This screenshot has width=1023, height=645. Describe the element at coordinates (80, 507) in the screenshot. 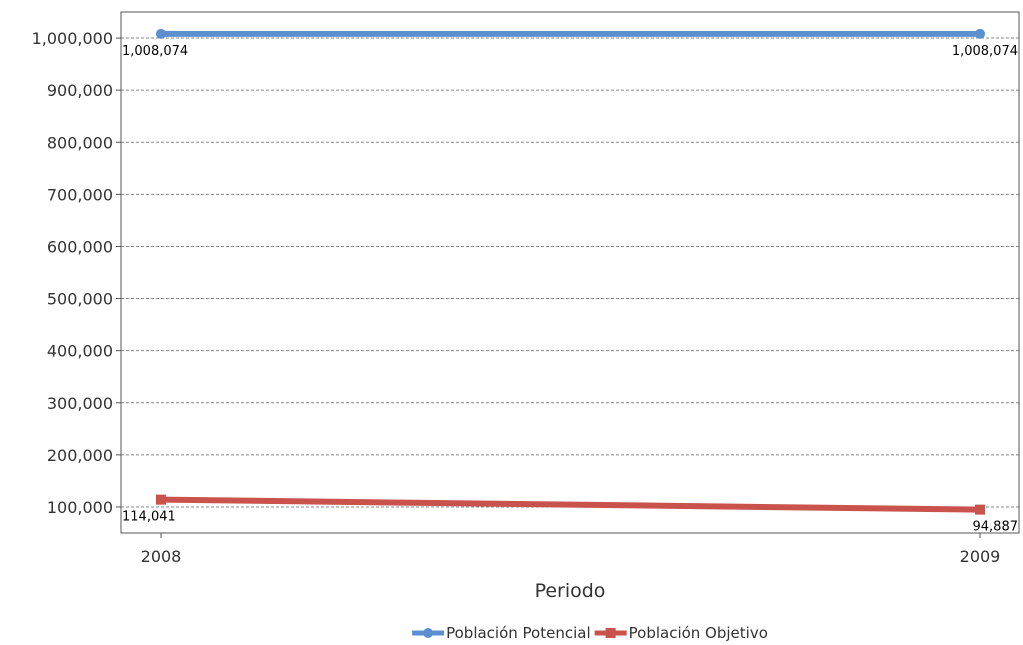

I see `y-tick-label: 100,000` at that location.